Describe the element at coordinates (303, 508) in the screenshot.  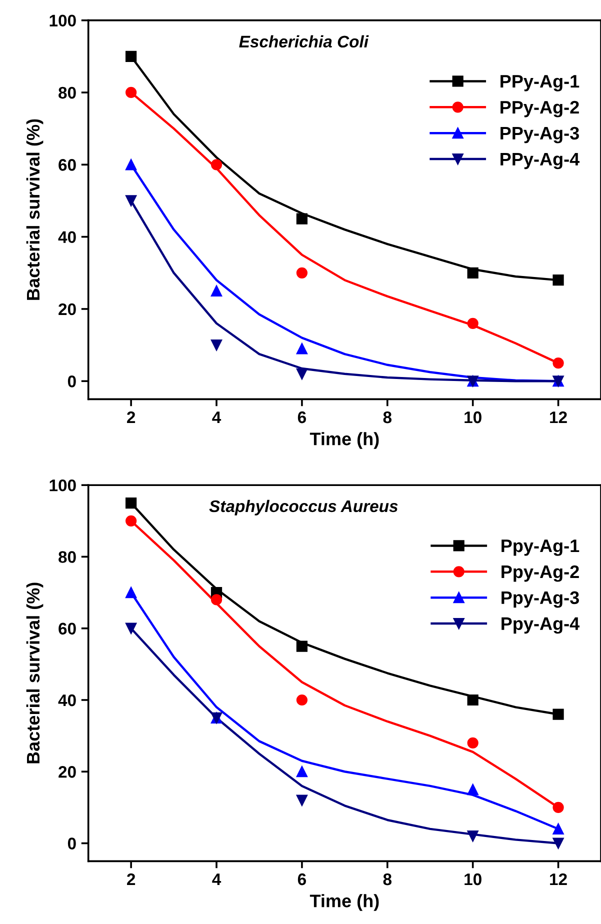
I see `text: Staphylococcus Aureus` at that location.